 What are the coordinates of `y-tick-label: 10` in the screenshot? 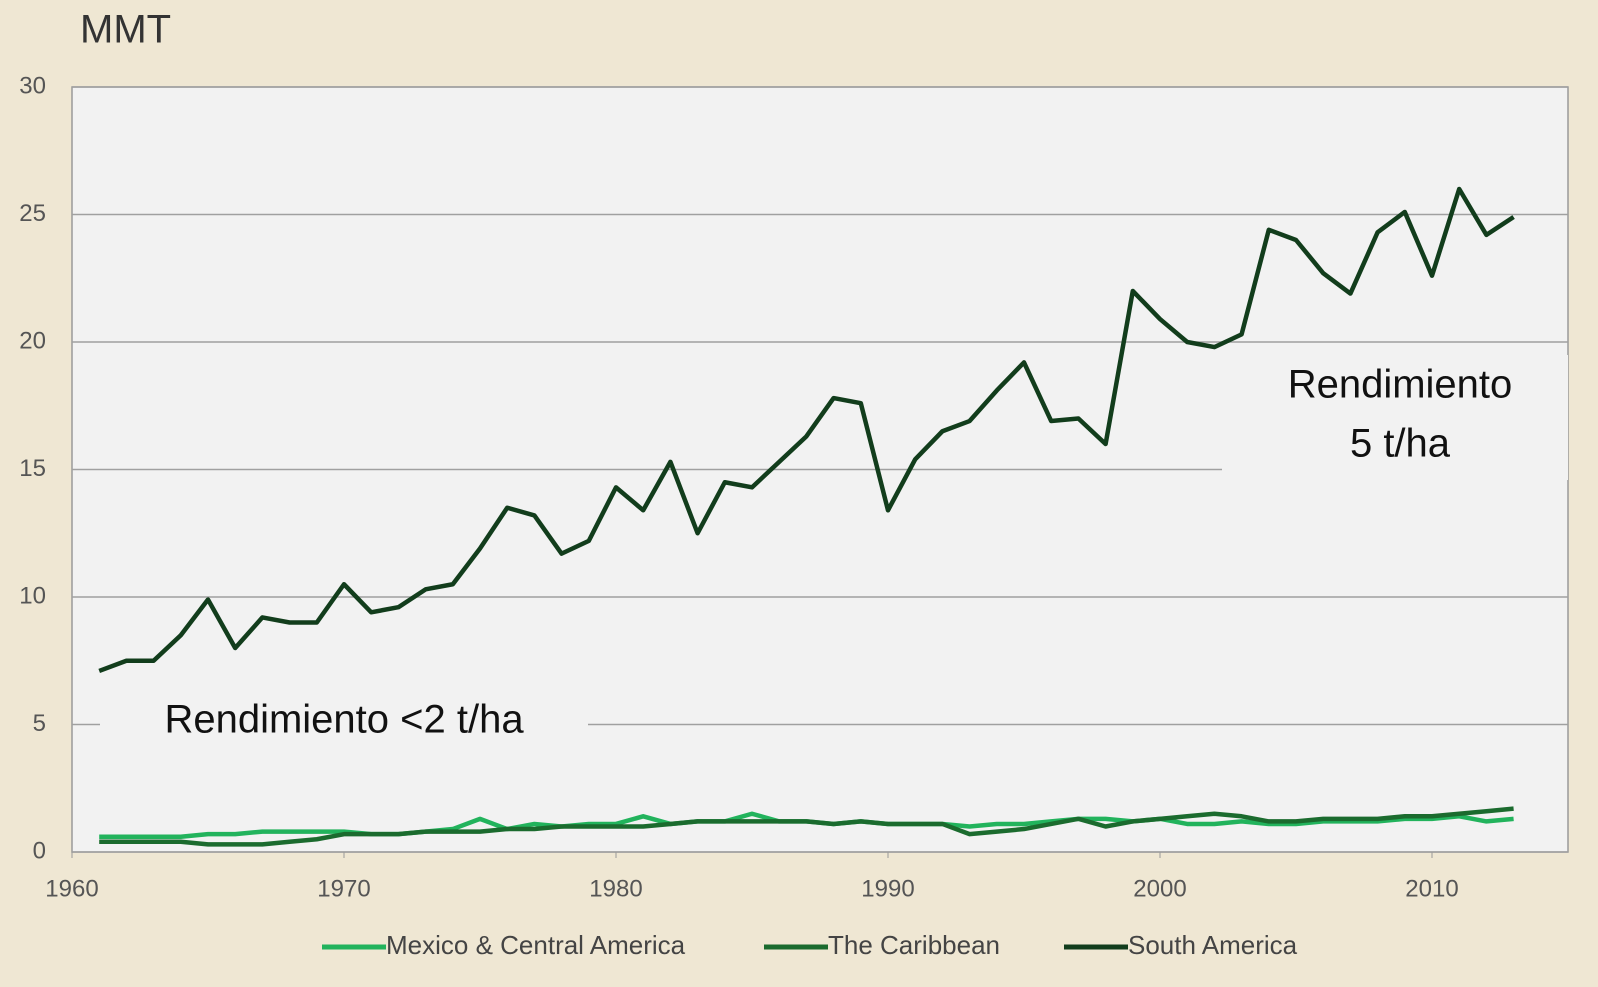 It's located at (32, 595).